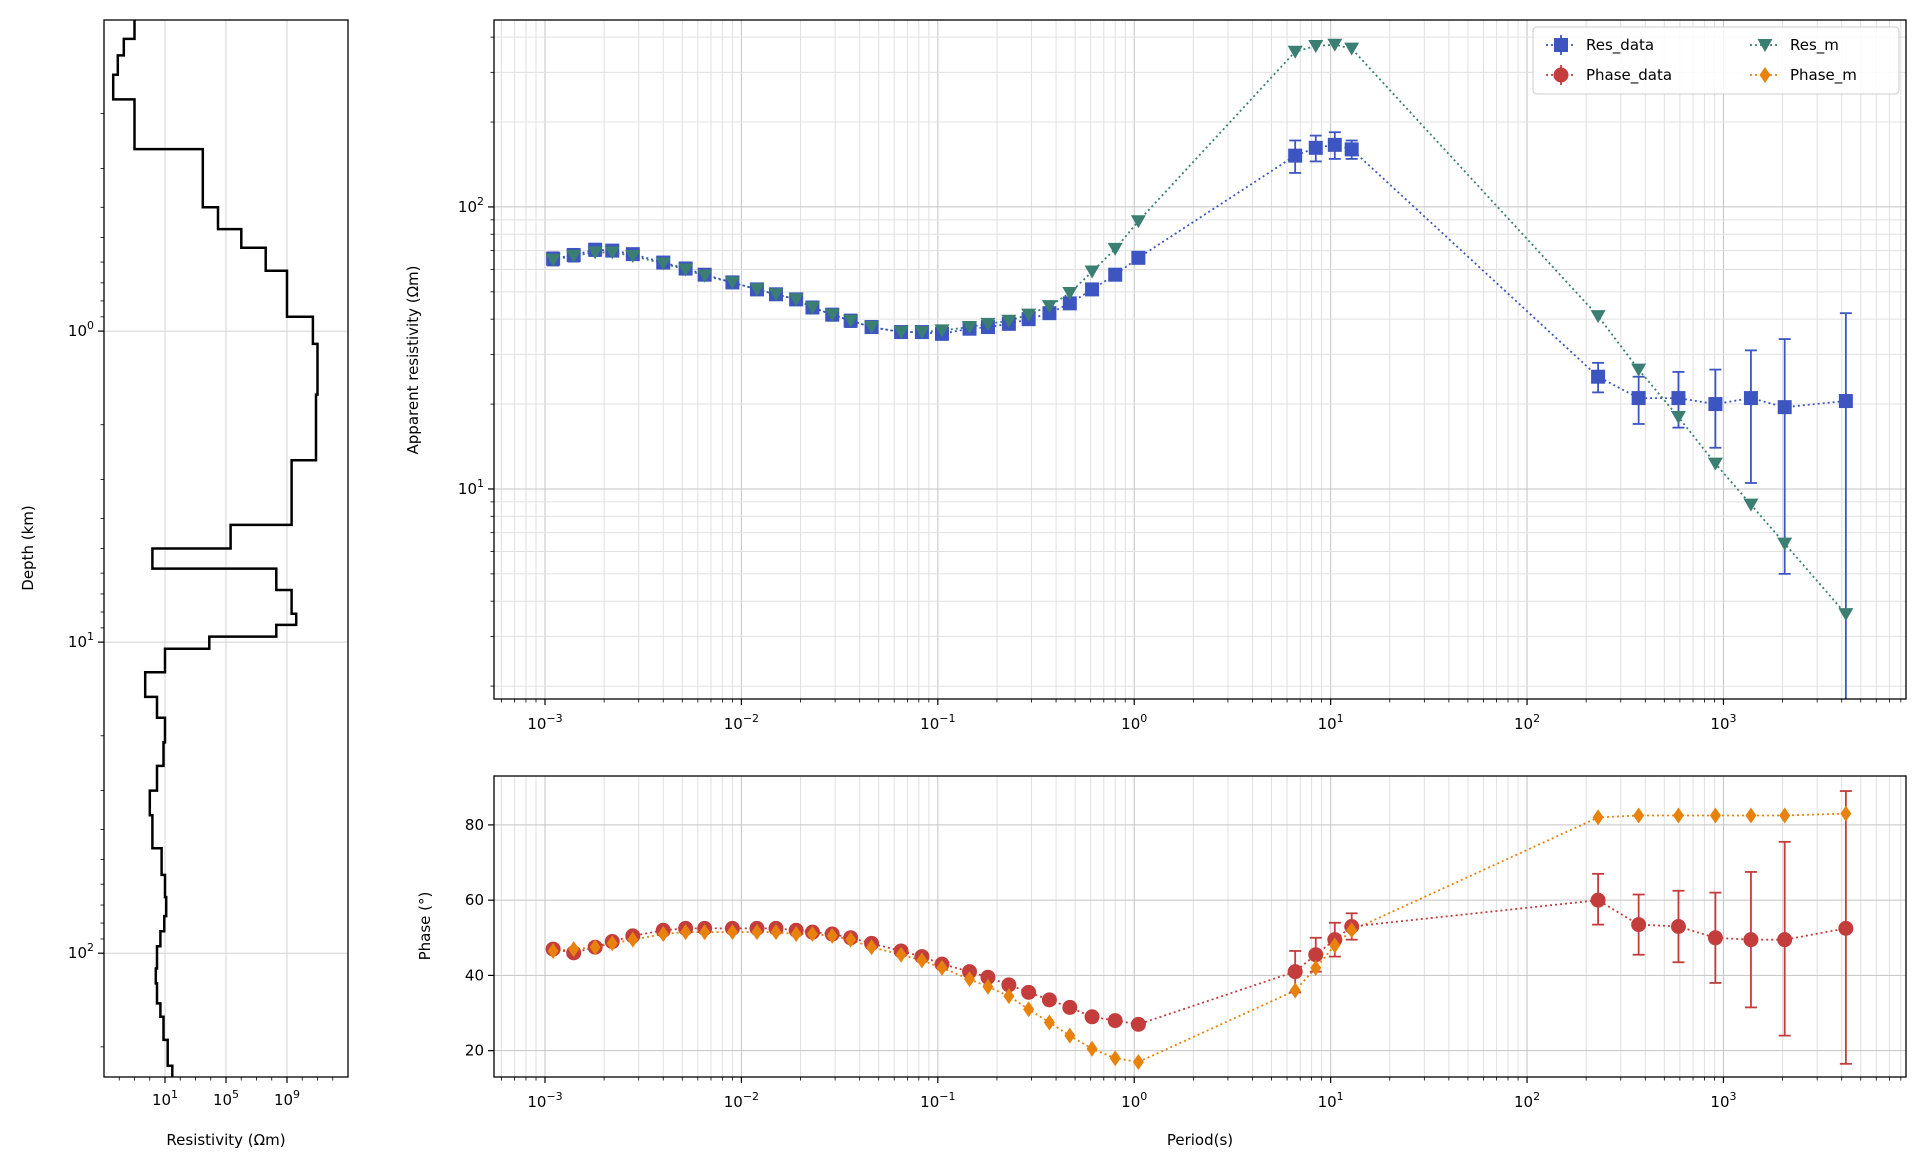 The image size is (1924, 1171). Describe the element at coordinates (751, 1096) in the screenshot. I see `x-tick-label-exponent: −2` at that location.